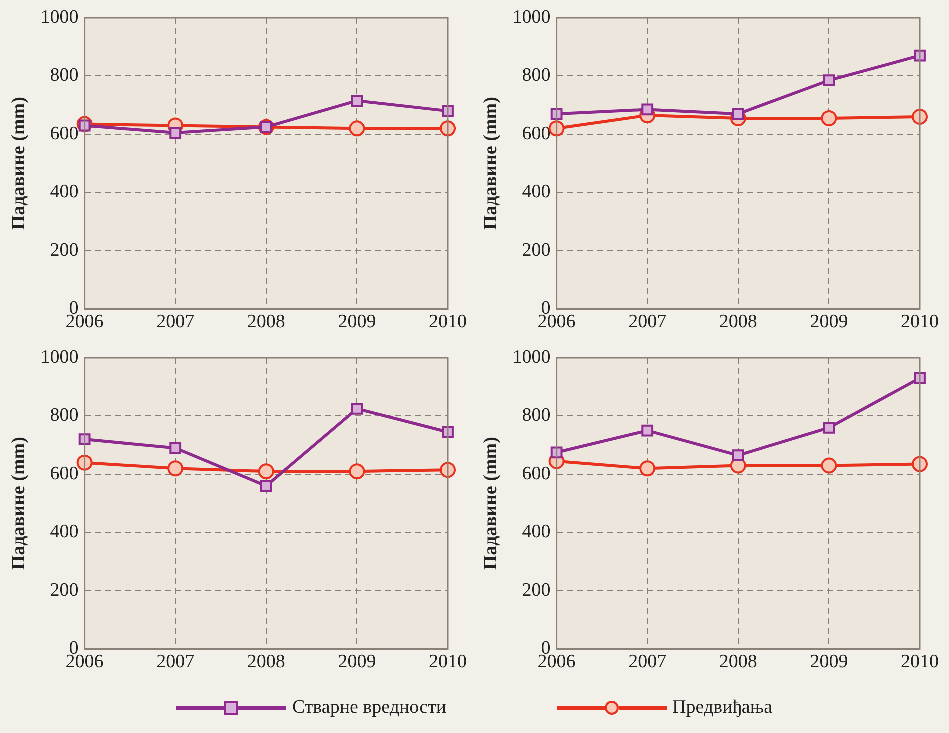 This screenshot has height=733, width=949. What do you see at coordinates (369, 708) in the screenshot?
I see `legend-label: Стварне вредности` at bounding box center [369, 708].